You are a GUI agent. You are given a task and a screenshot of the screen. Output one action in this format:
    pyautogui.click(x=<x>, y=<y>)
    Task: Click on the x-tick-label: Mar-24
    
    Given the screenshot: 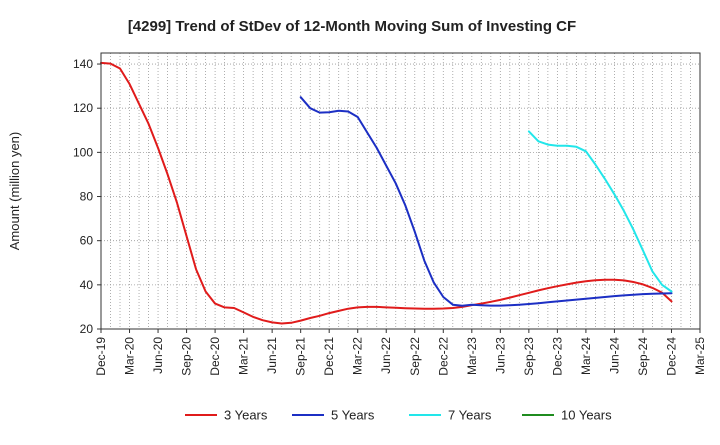 What is the action you would take?
    pyautogui.click(x=586, y=356)
    